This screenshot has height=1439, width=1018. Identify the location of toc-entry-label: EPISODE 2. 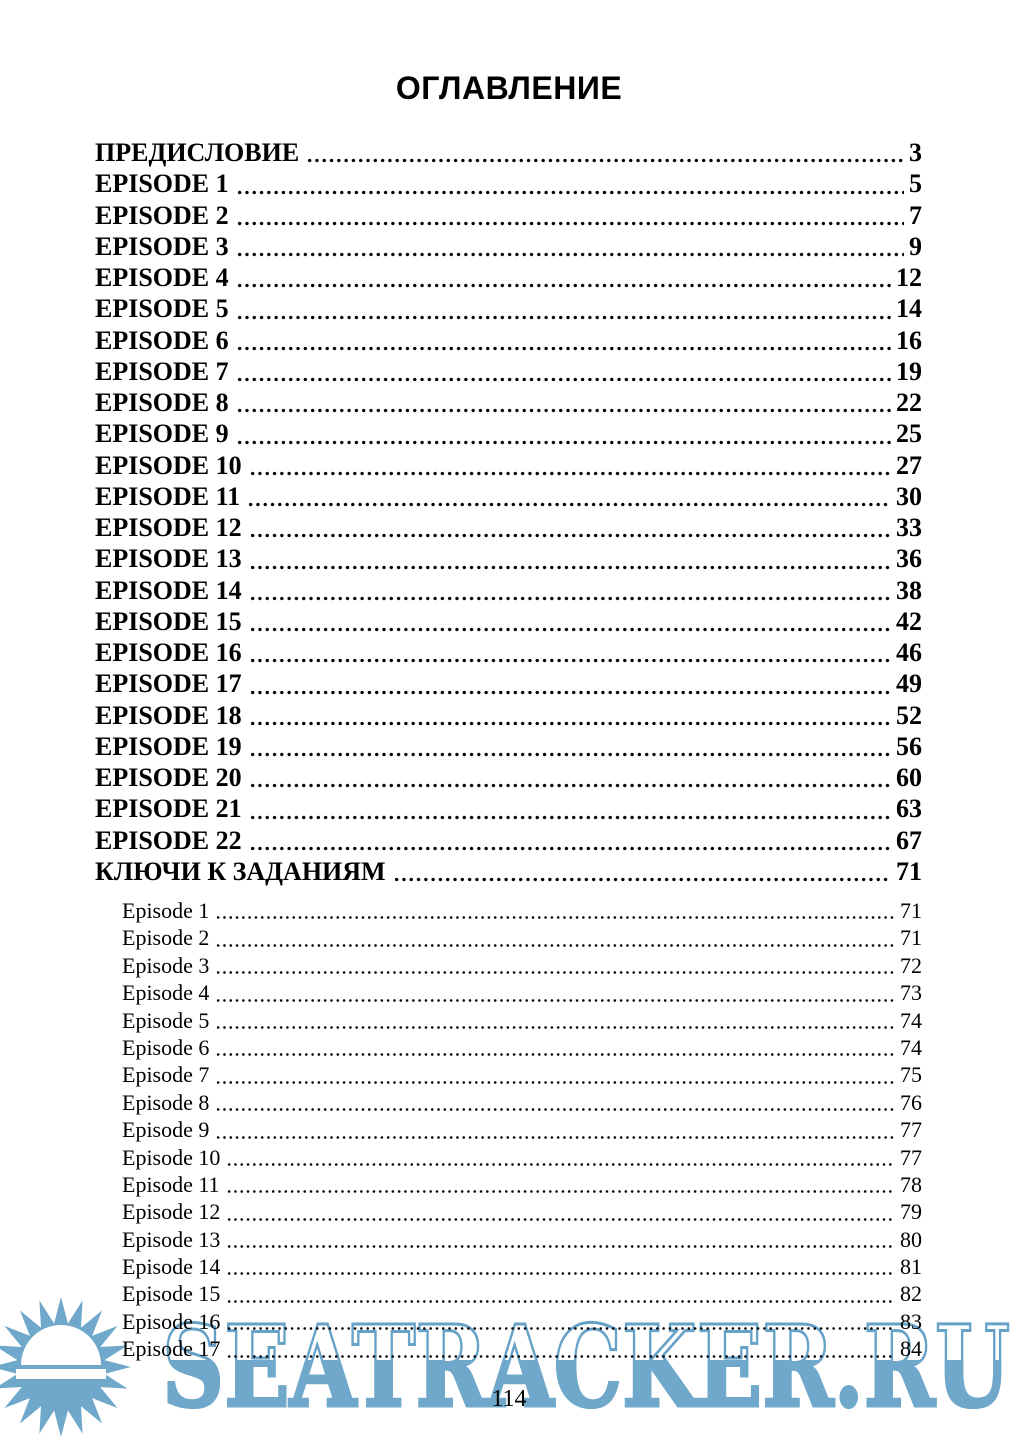
(162, 215).